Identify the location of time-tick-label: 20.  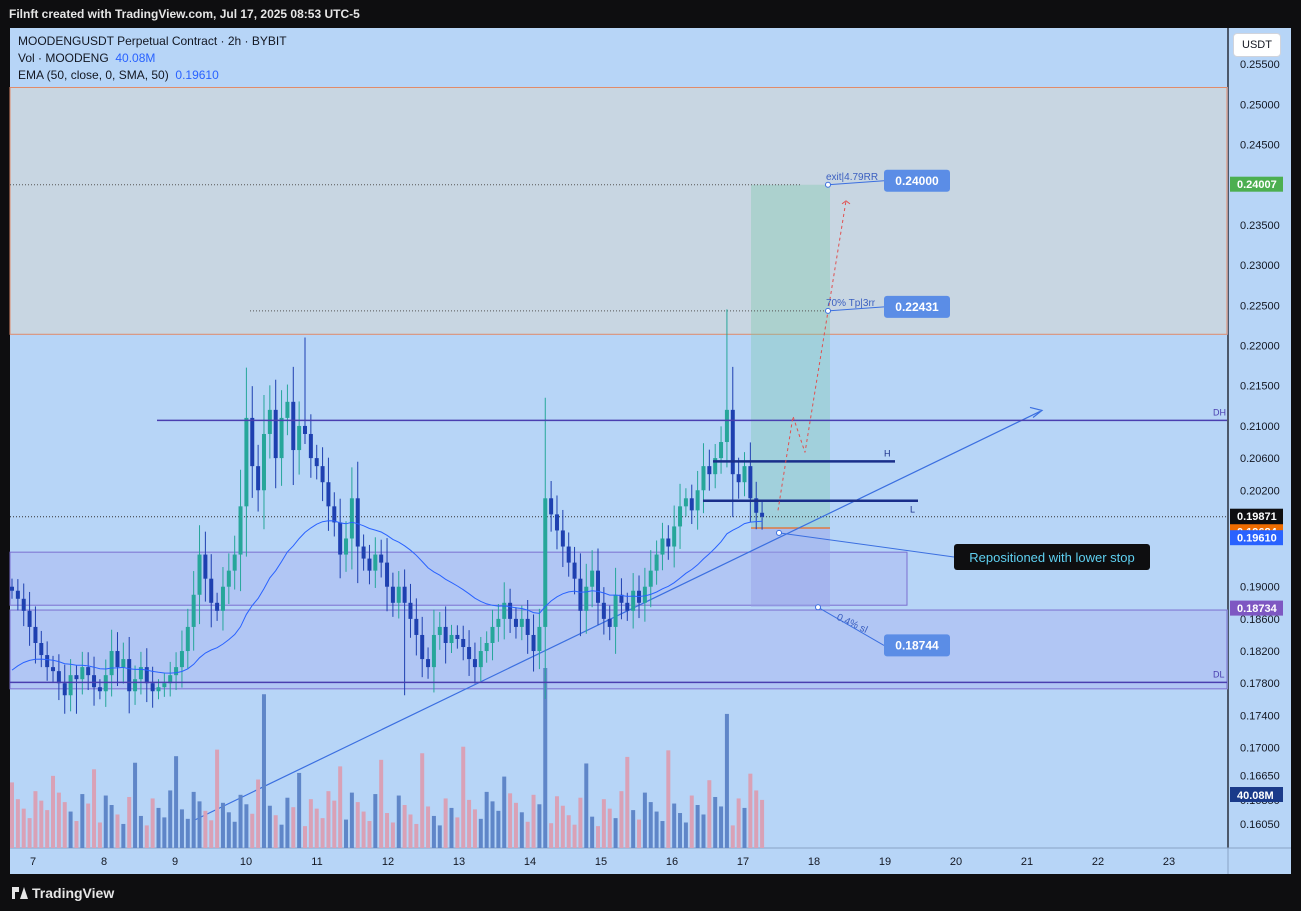
(956, 862).